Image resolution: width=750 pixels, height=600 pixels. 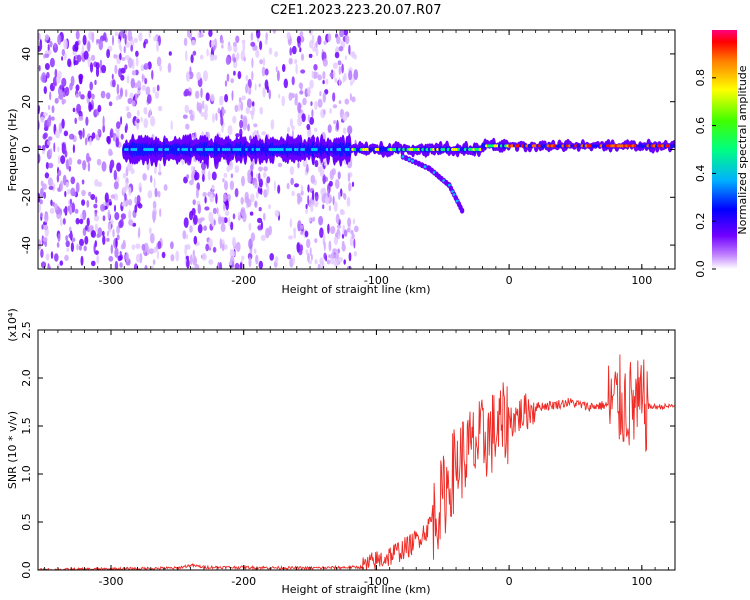 What do you see at coordinates (425, 167) in the screenshot?
I see `heatmap-branch-peak` at bounding box center [425, 167].